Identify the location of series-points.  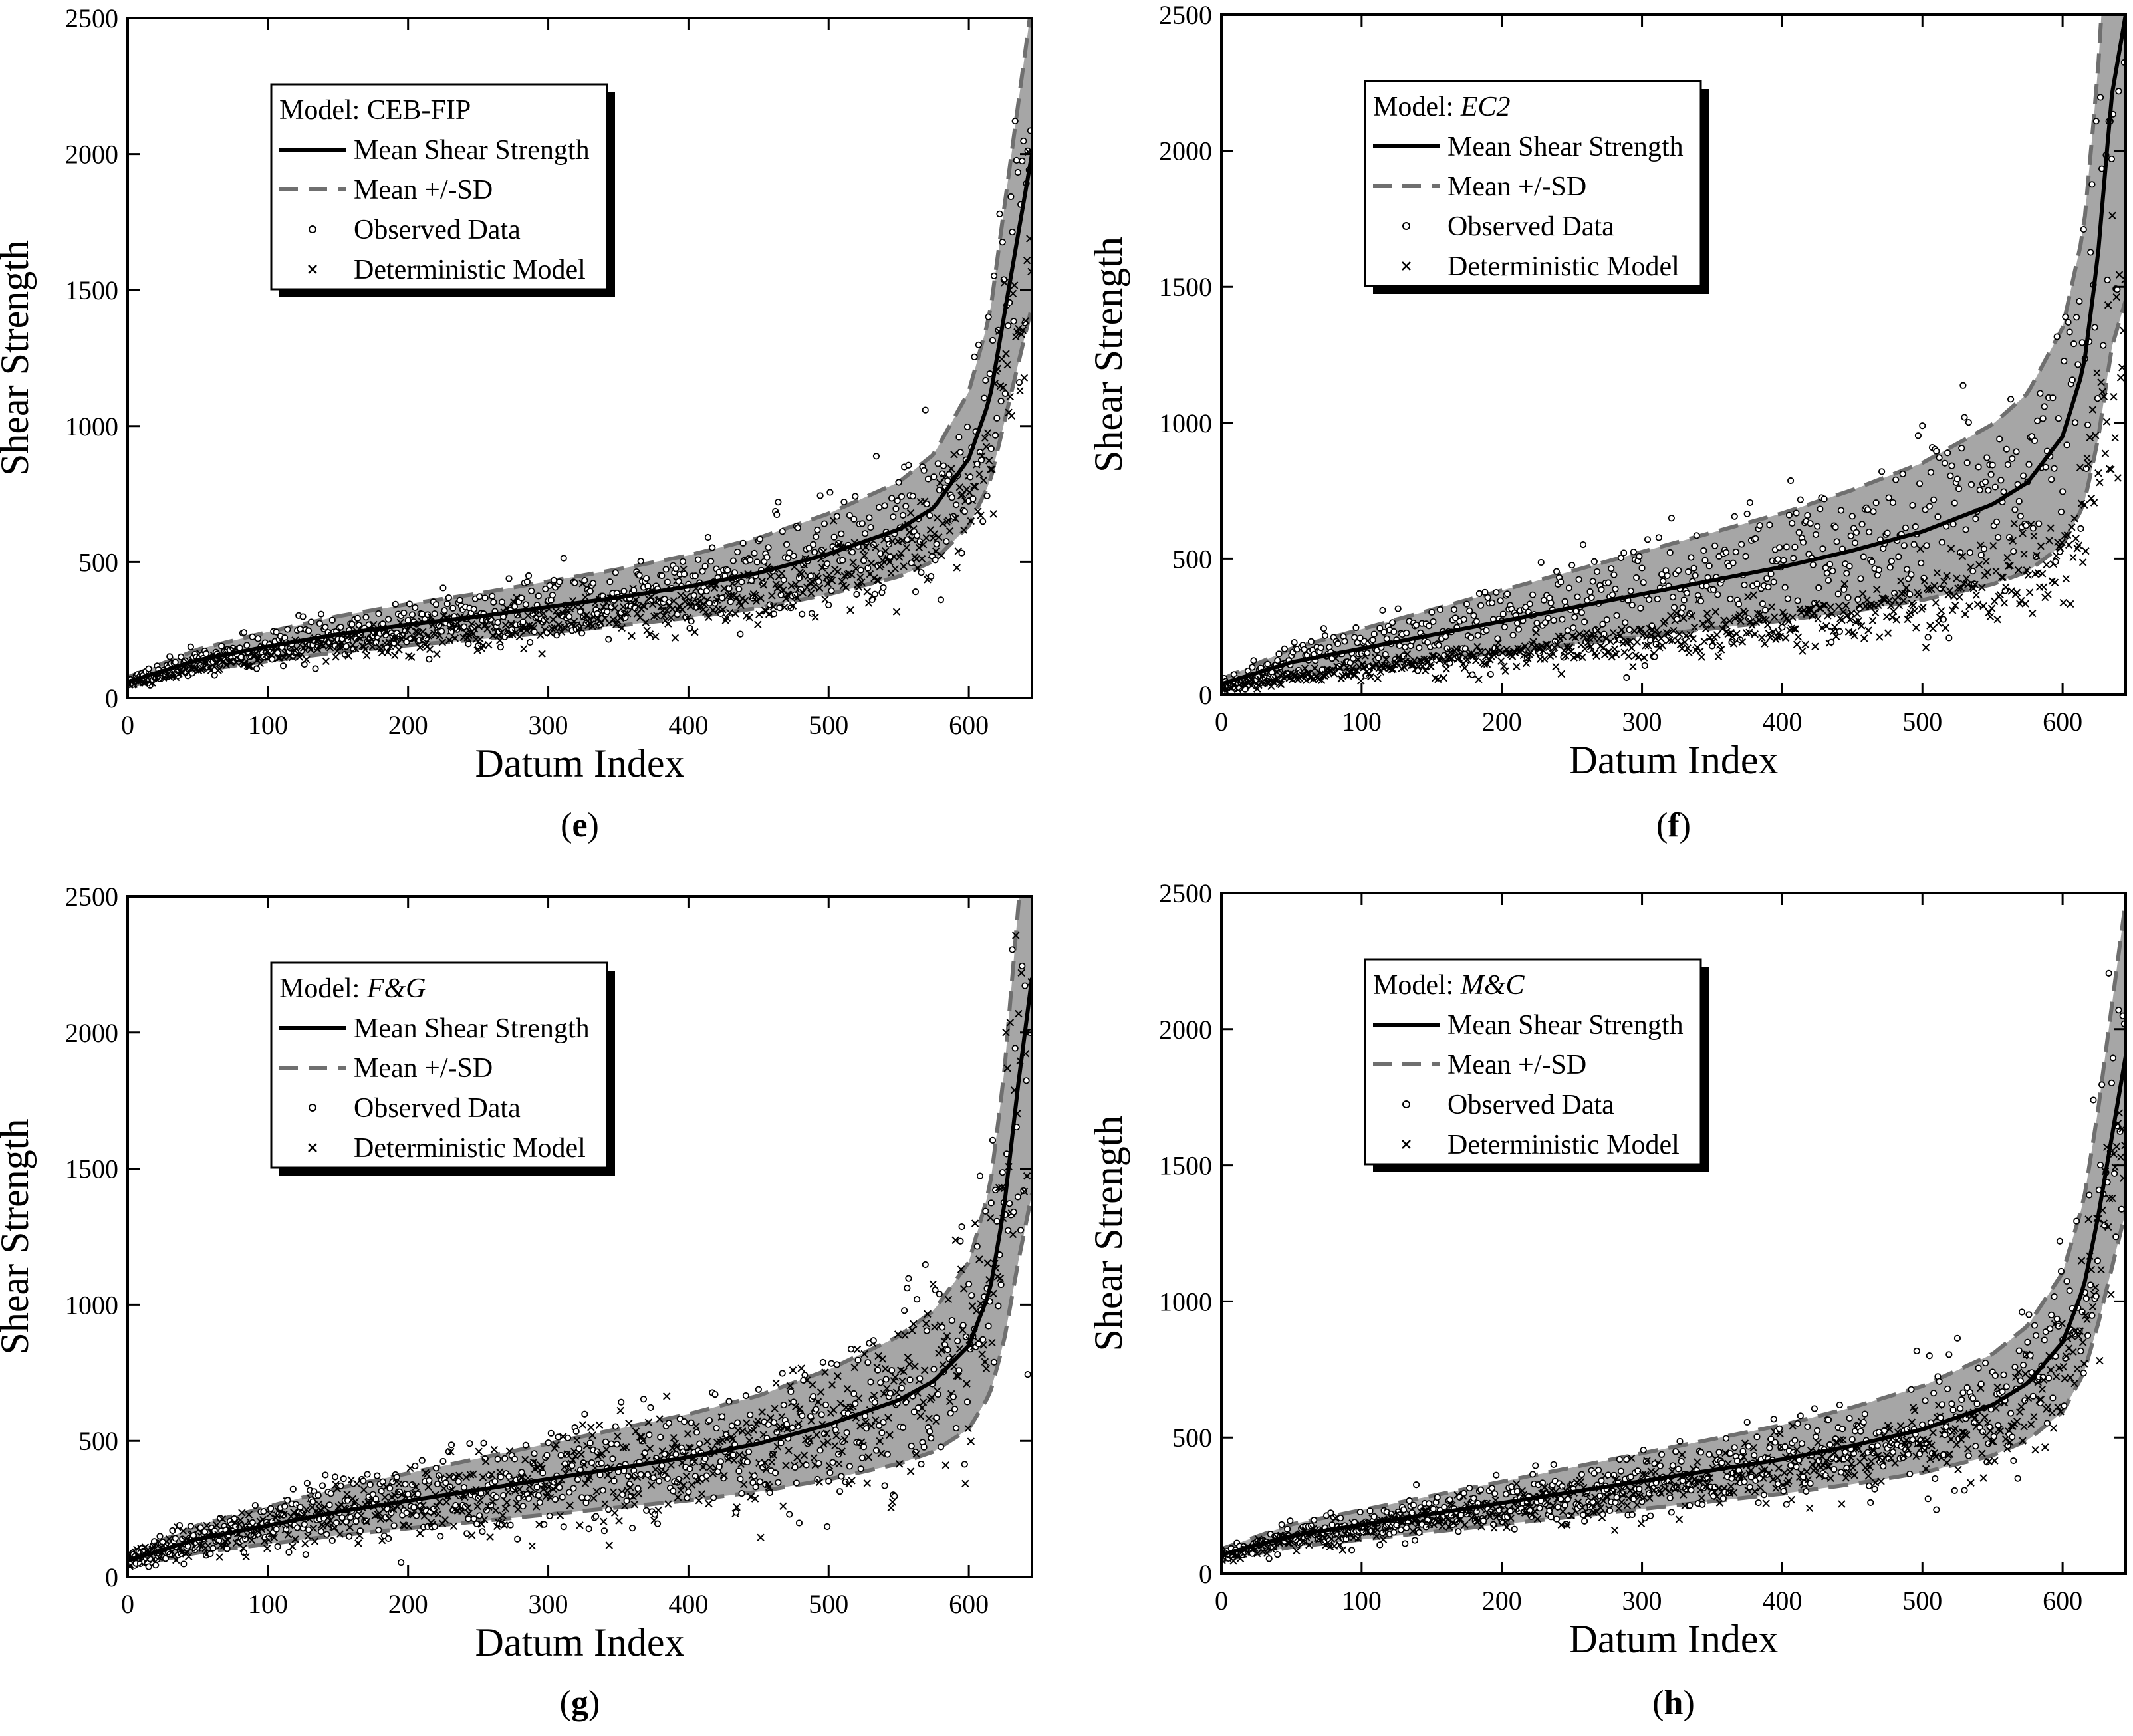
(580, 403).